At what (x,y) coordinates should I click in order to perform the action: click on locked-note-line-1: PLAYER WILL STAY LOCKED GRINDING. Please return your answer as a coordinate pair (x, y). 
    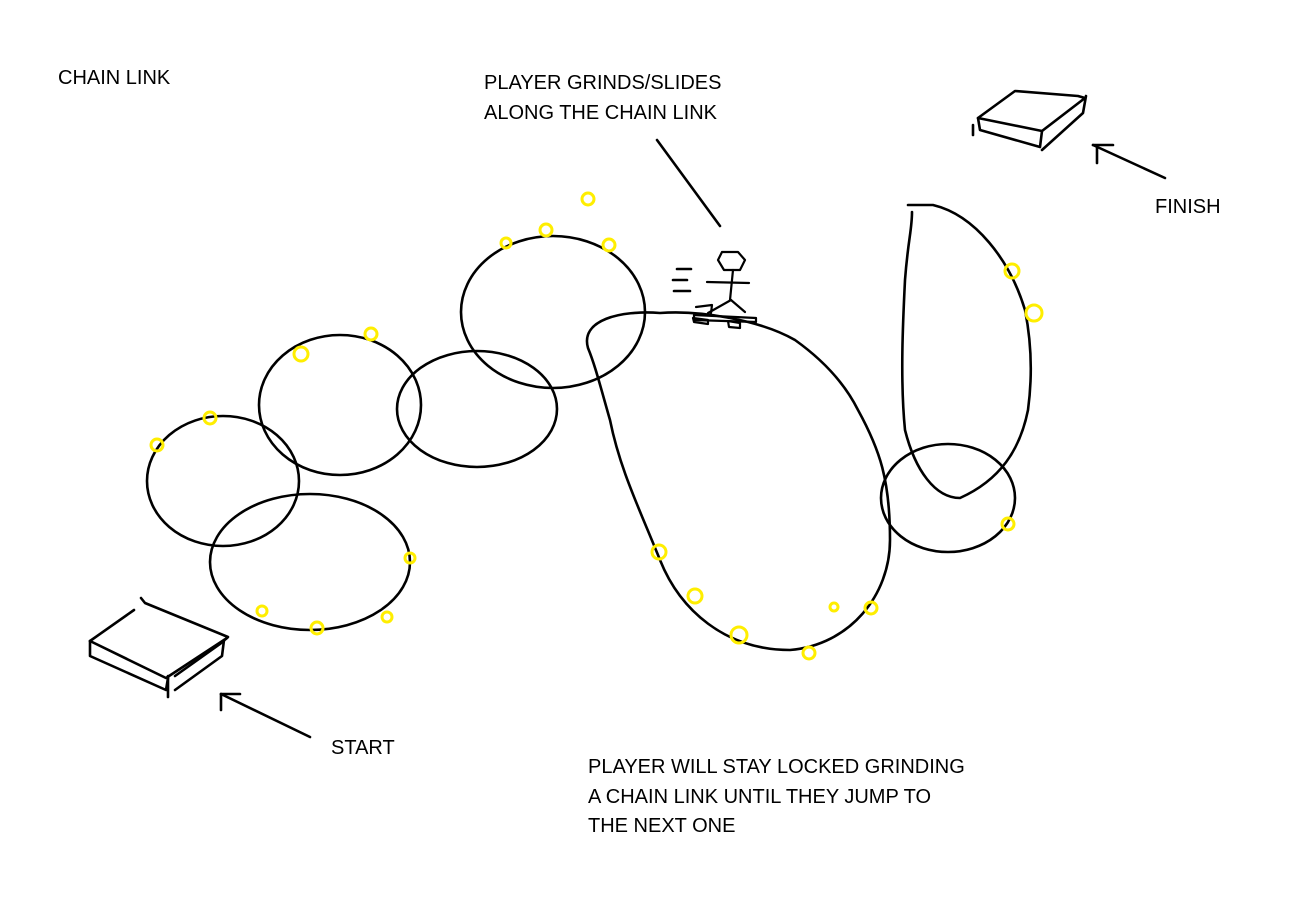
    Looking at the image, I should click on (776, 767).